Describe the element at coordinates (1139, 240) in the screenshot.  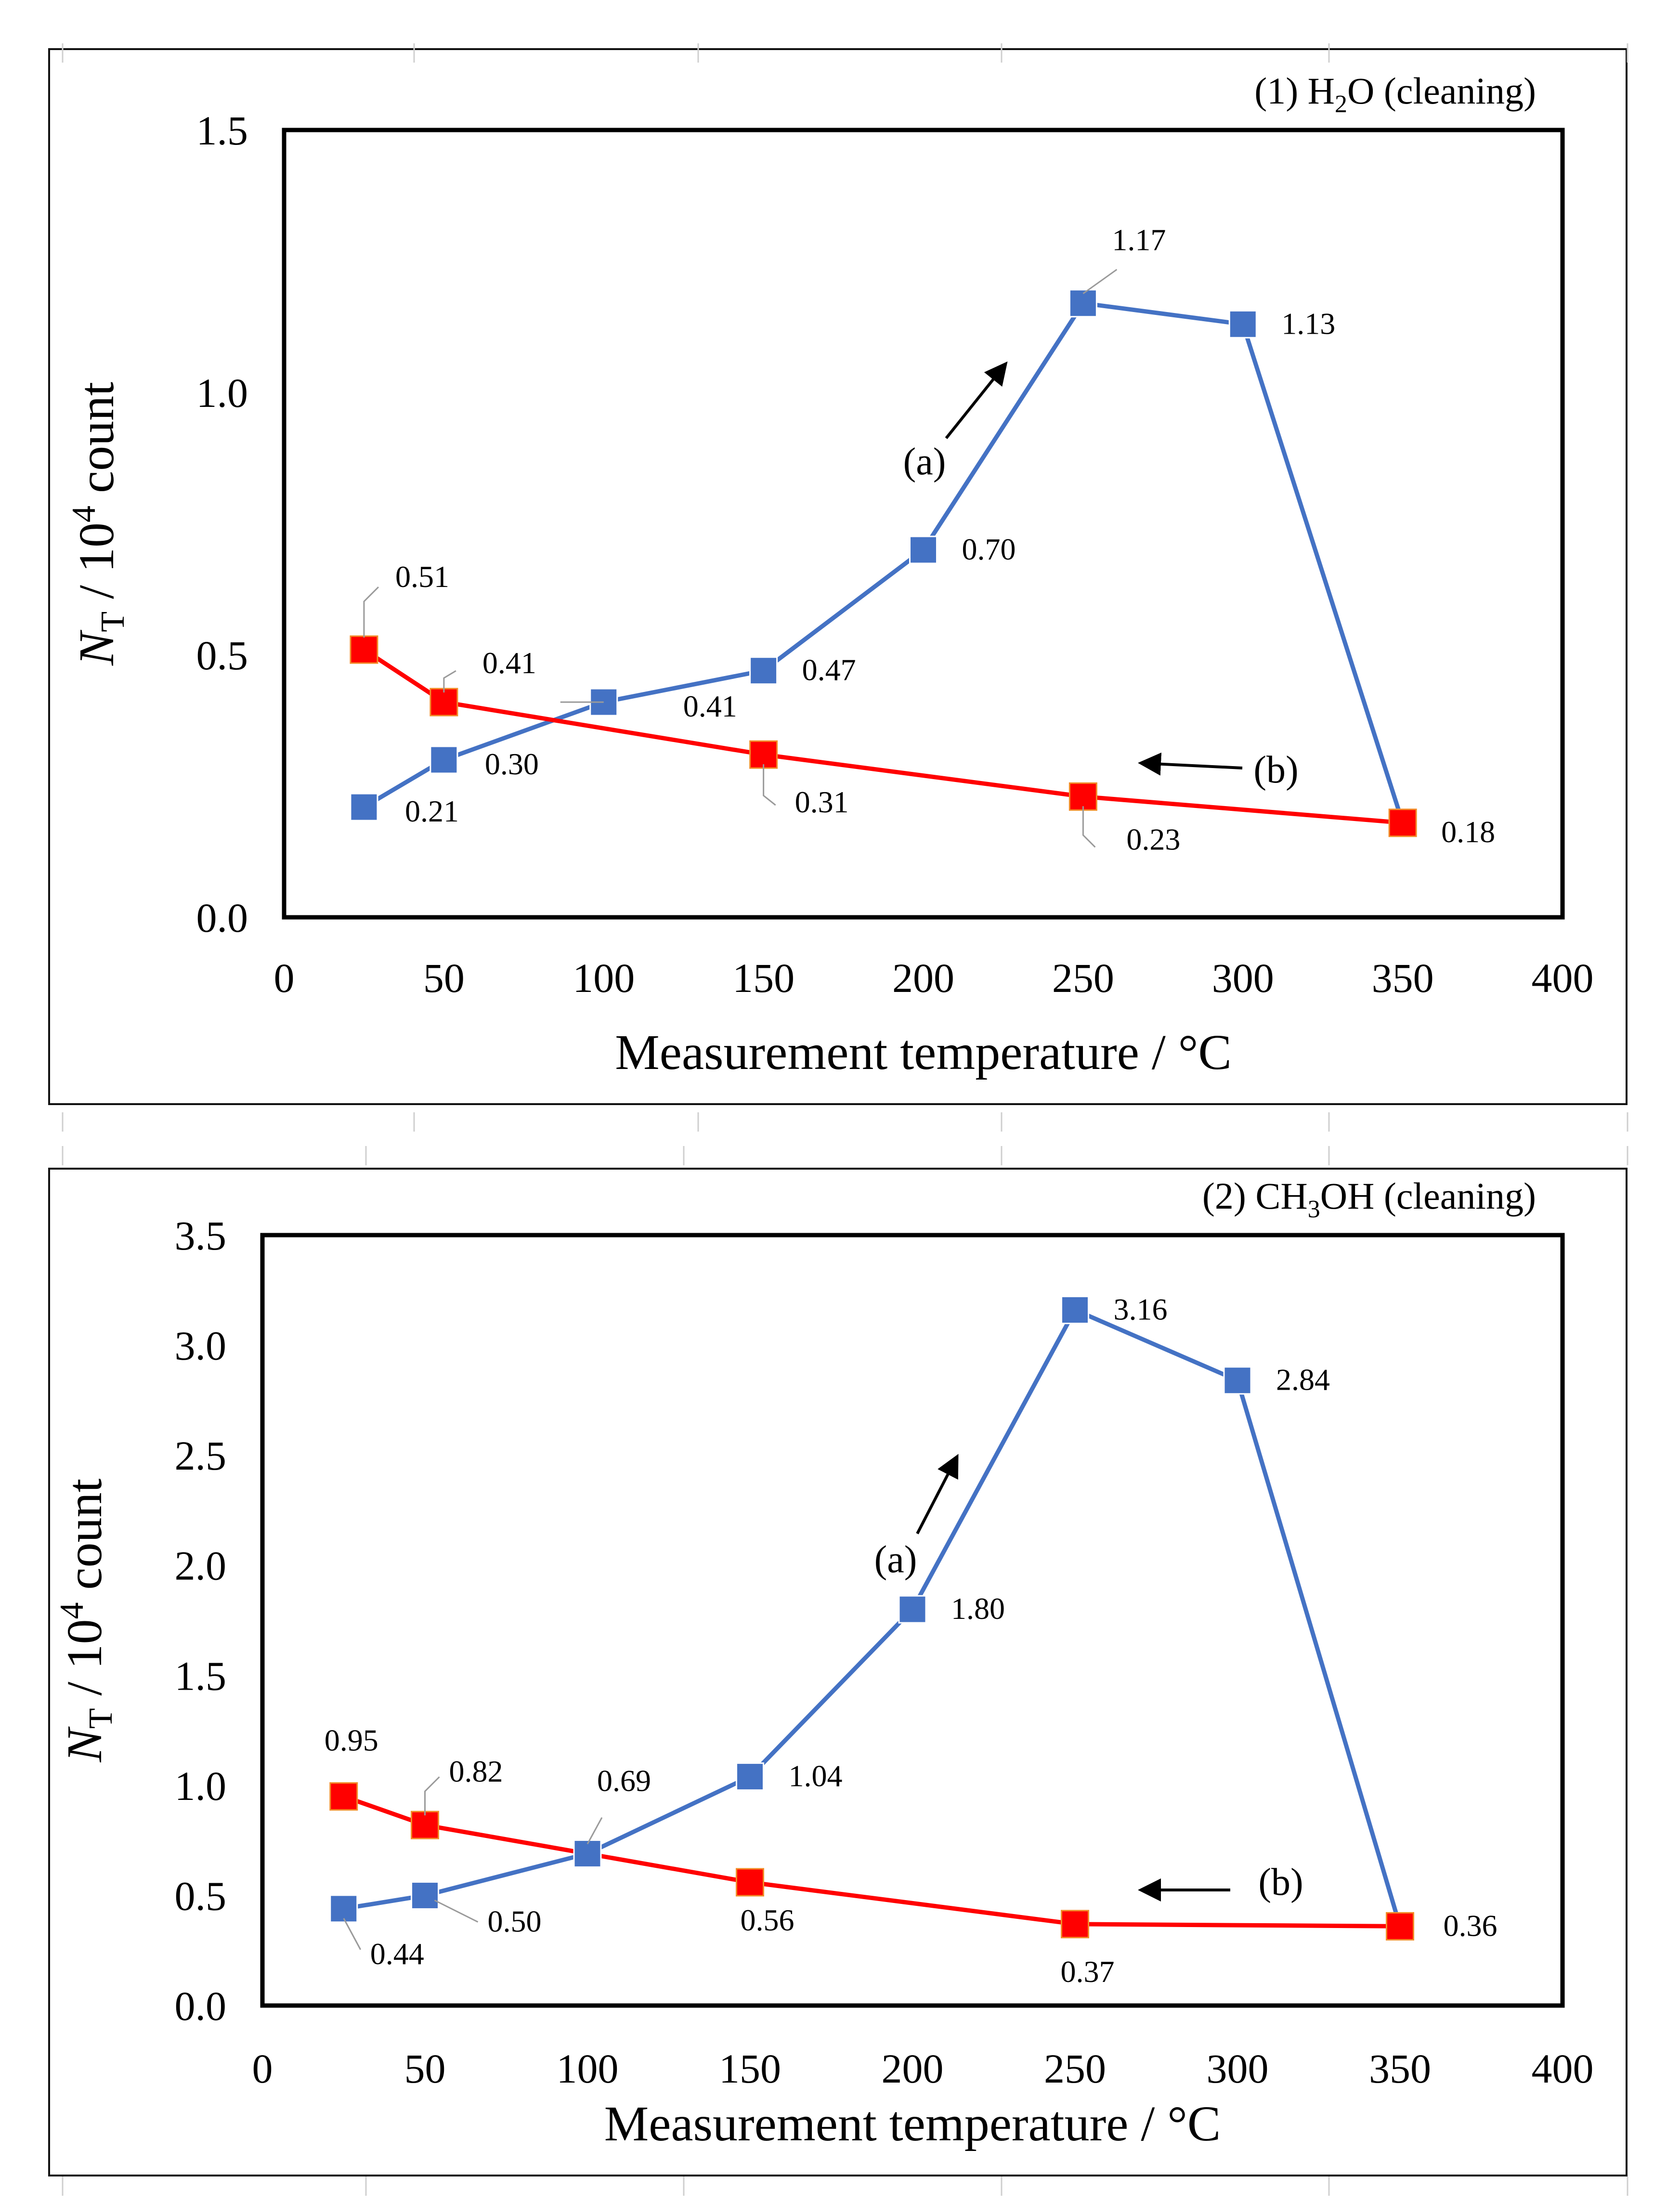
I see `data-label: 1.17` at that location.